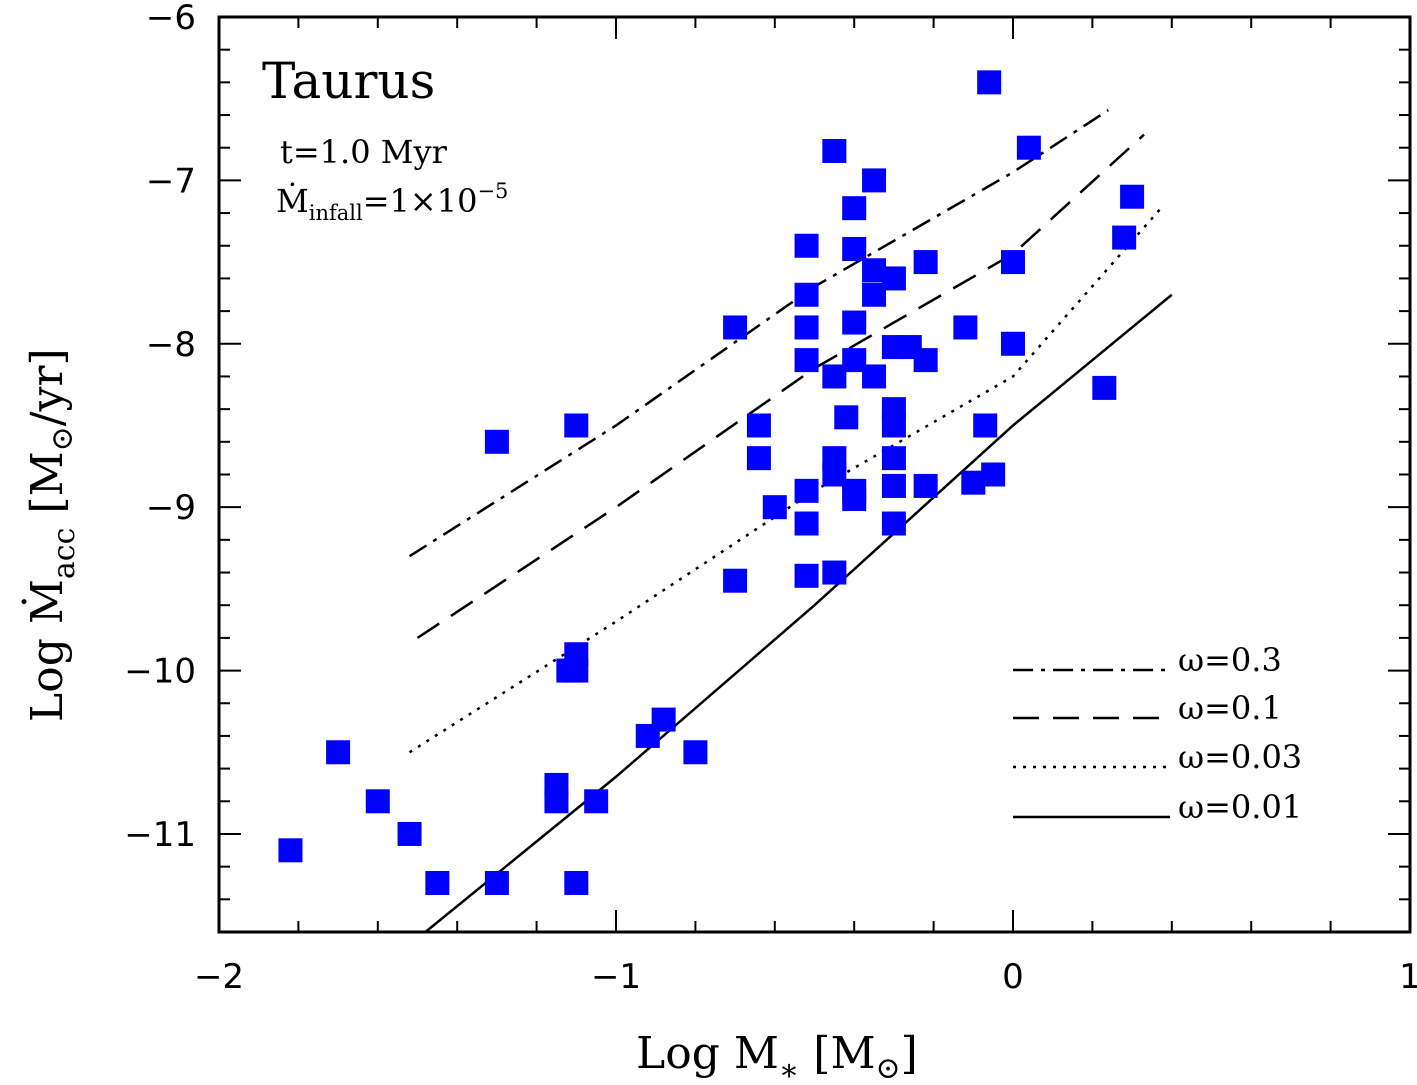 This screenshot has width=1417, height=1085. I want to click on y-tick-label: −9, so click(171, 508).